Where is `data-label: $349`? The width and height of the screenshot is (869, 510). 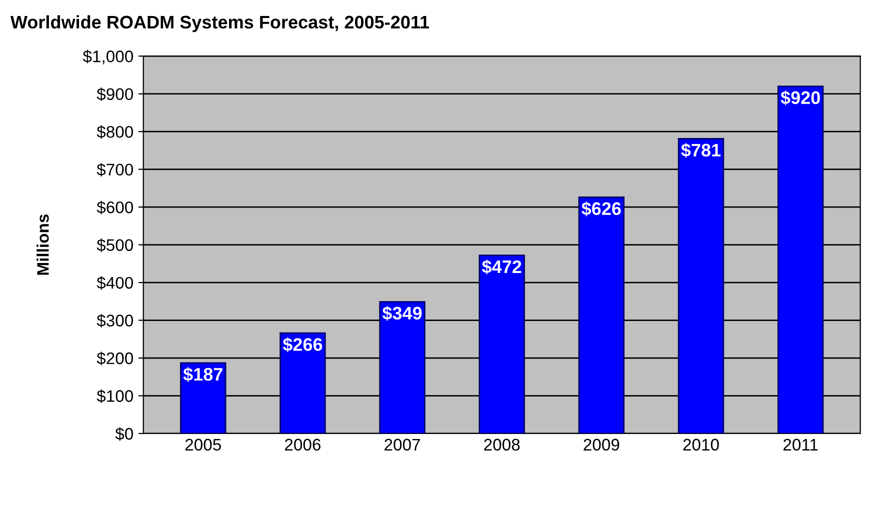
data-label: $349 is located at coordinates (402, 313).